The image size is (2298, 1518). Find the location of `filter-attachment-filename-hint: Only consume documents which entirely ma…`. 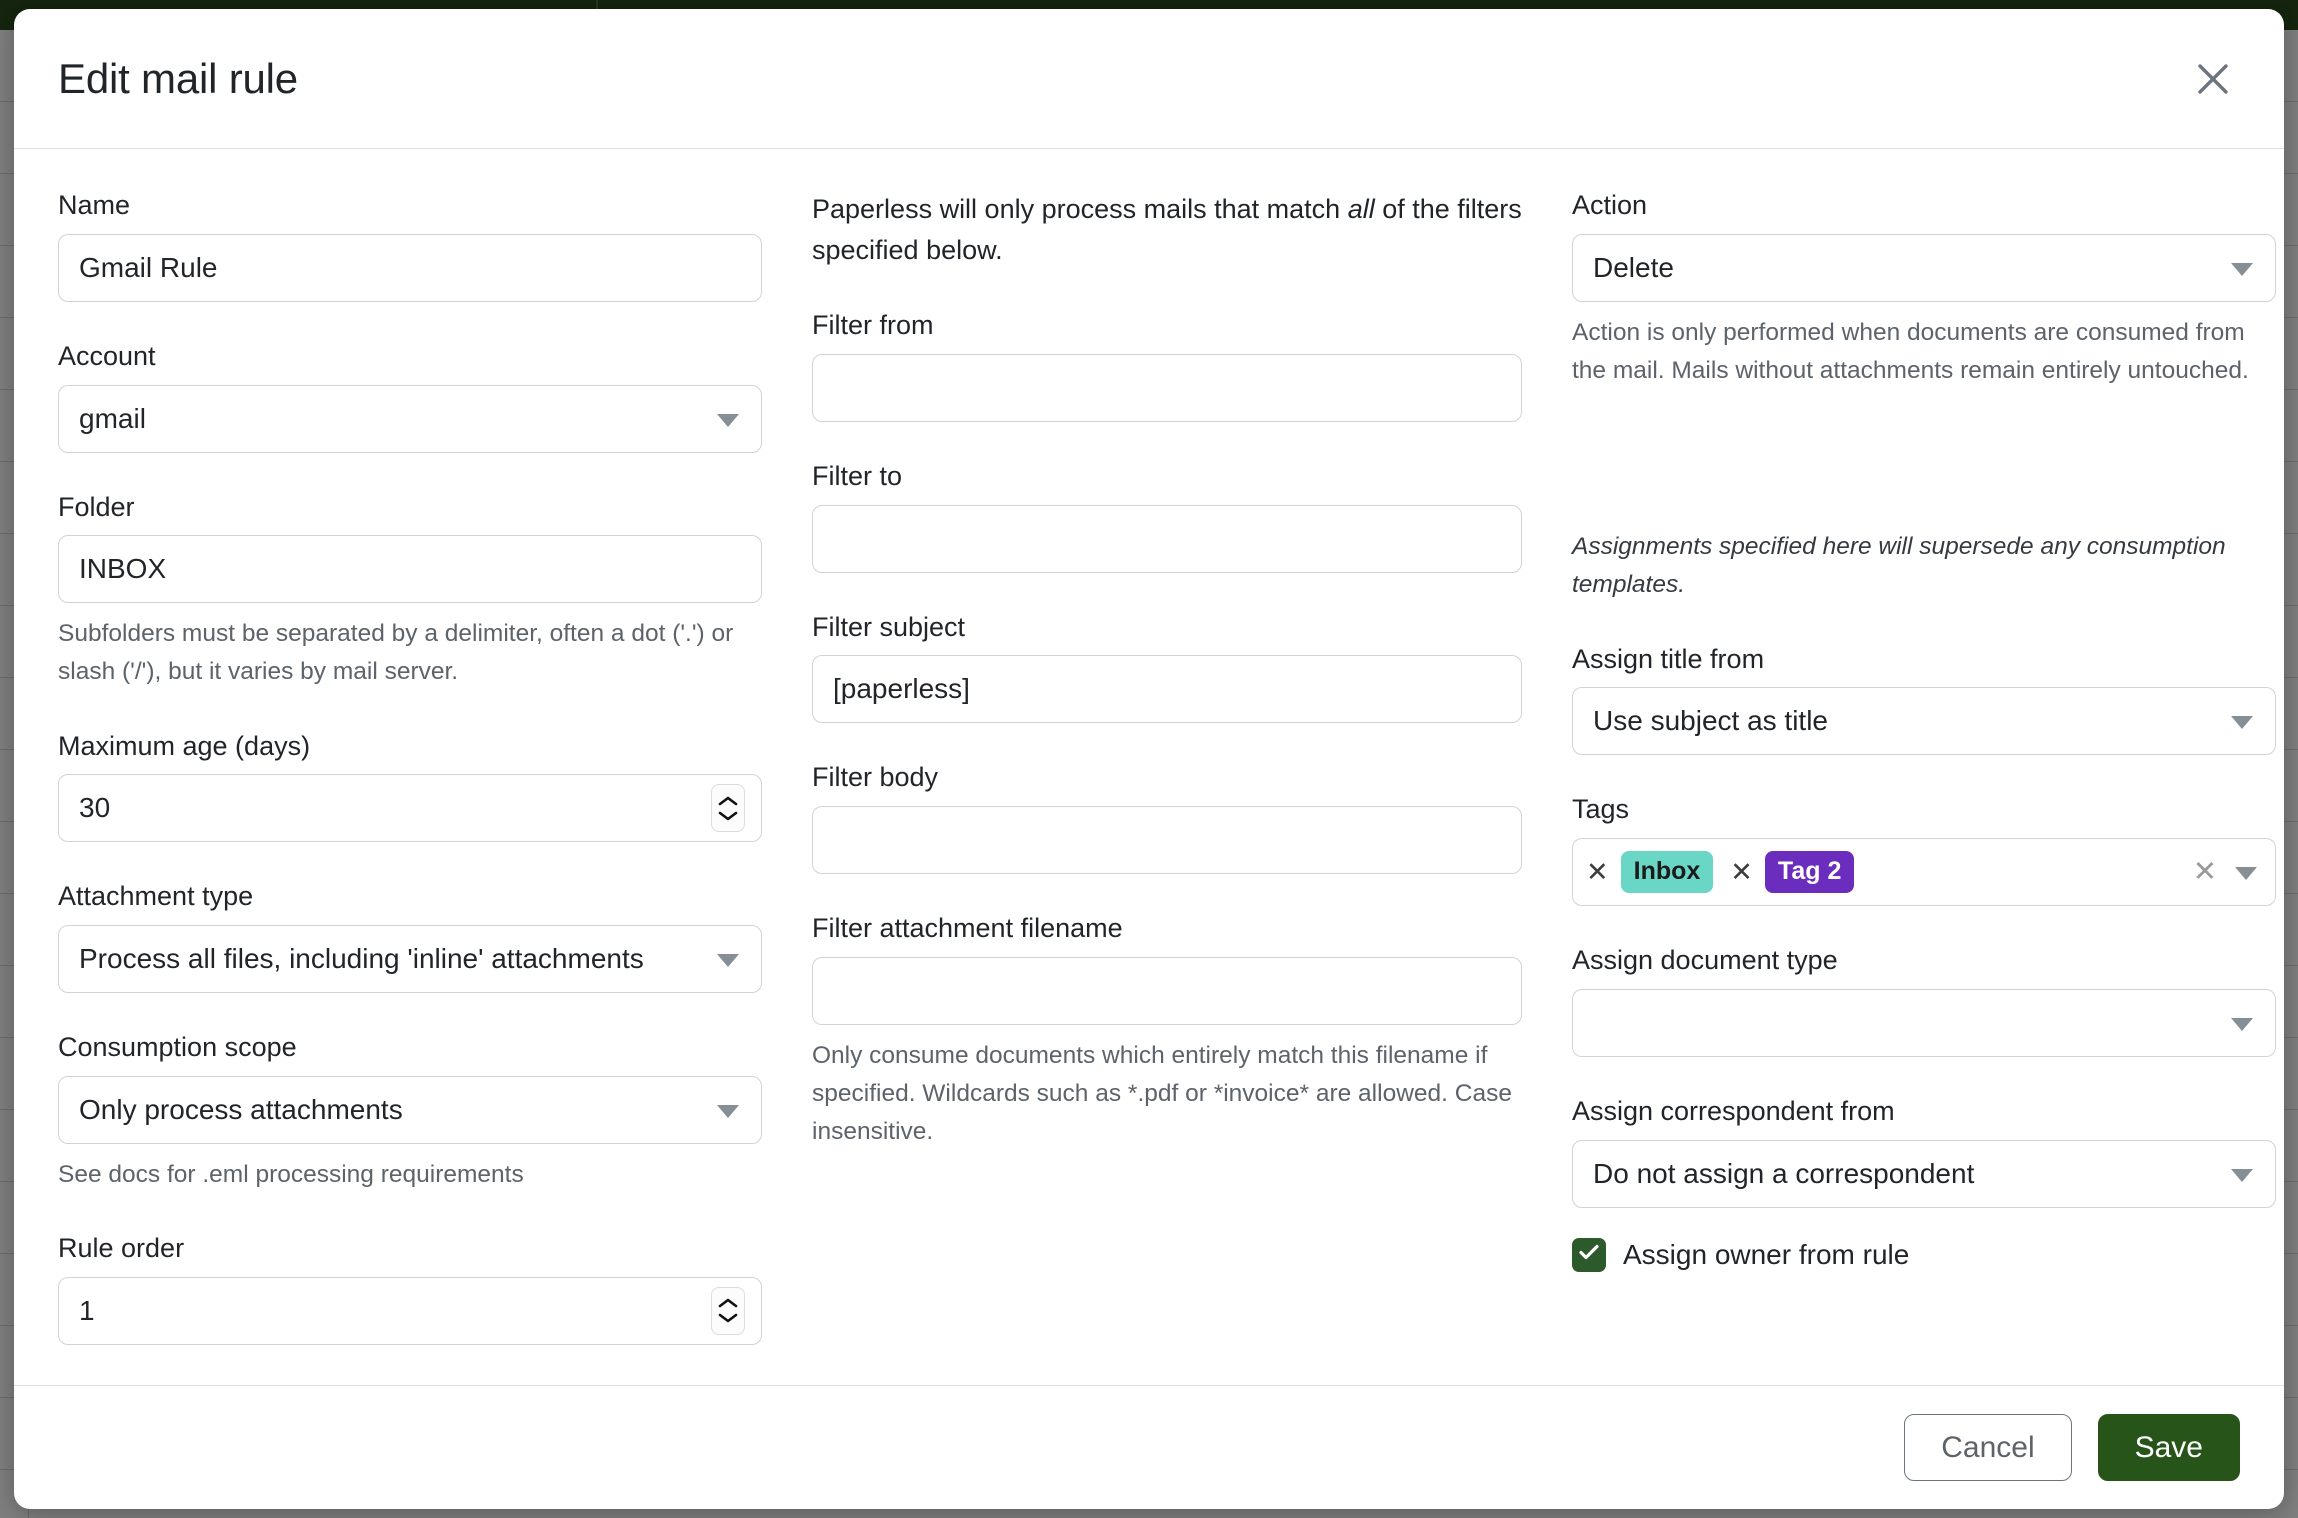

filter-attachment-filename-hint: Only consume documents which entirely ma… is located at coordinates (1162, 1093).